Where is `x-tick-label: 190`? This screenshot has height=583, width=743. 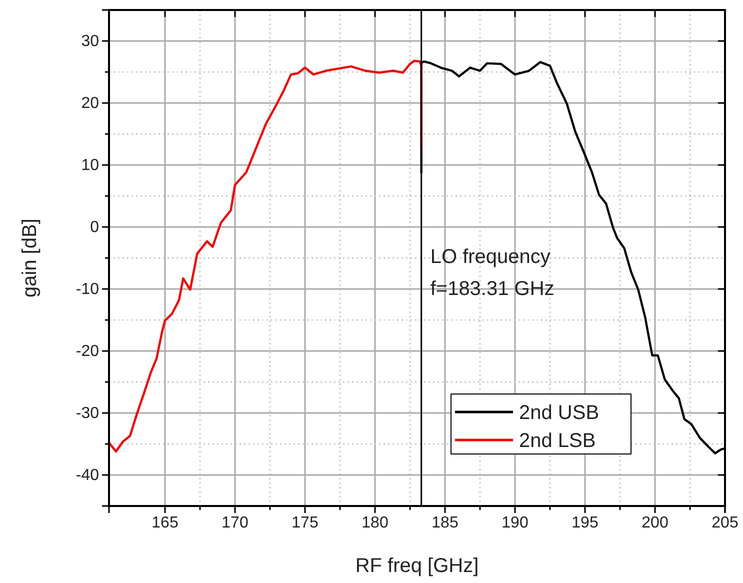
x-tick-label: 190 is located at coordinates (515, 523).